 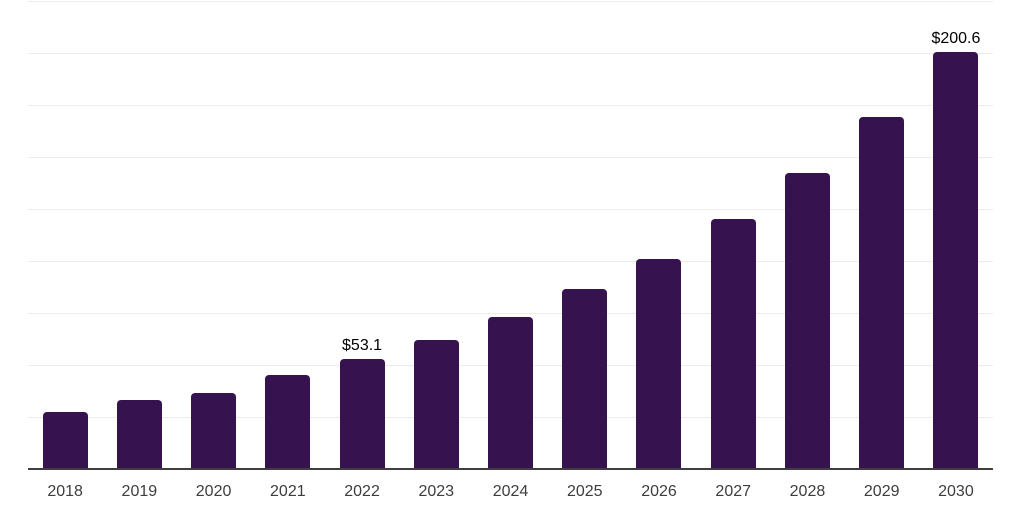 What do you see at coordinates (139, 235) in the screenshot?
I see `bar-column-2019` at bounding box center [139, 235].